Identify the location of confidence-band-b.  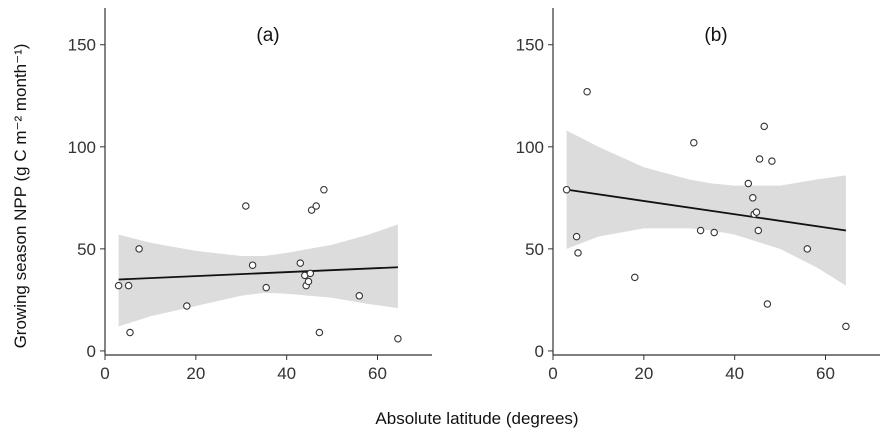
(706, 208).